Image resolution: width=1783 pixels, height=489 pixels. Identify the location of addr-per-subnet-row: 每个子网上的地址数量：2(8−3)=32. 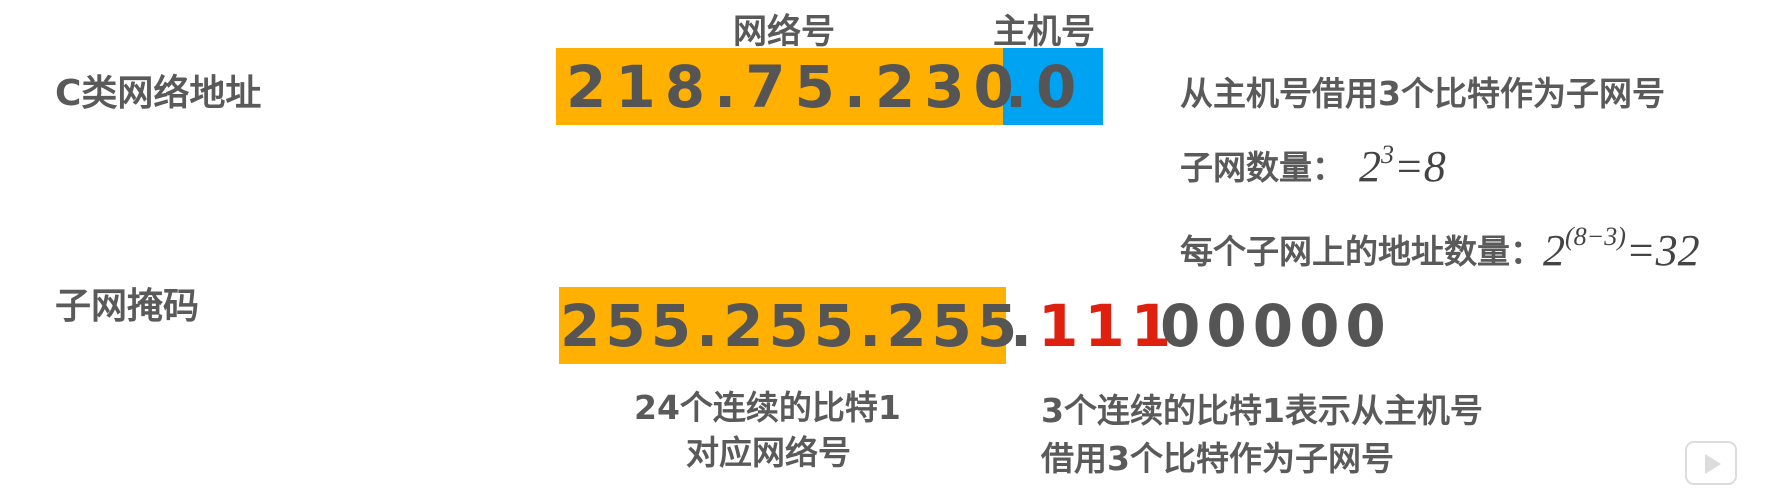
(1440, 247).